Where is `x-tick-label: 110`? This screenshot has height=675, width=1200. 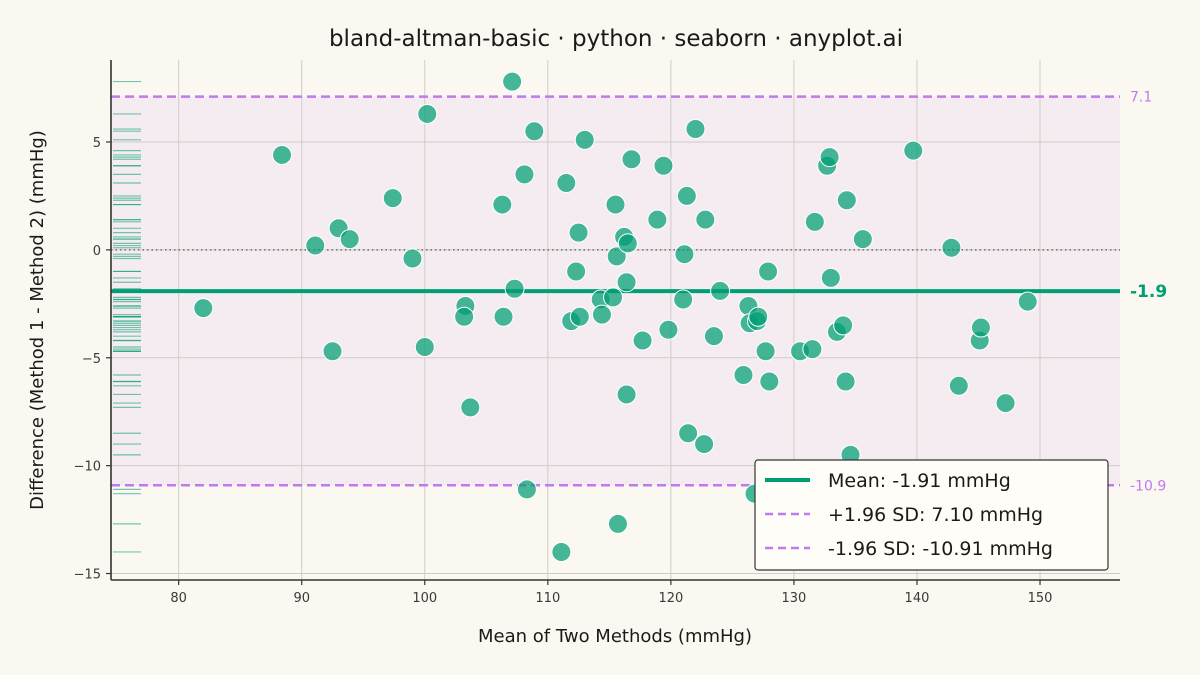 x-tick-label: 110 is located at coordinates (547, 598).